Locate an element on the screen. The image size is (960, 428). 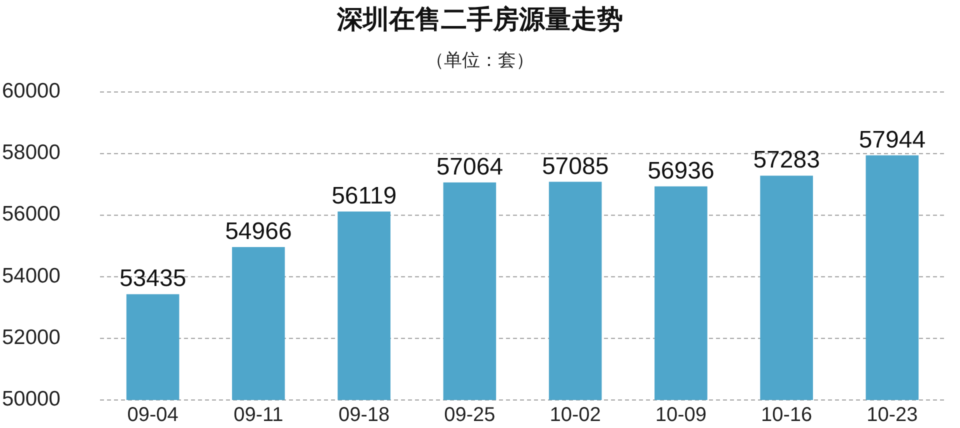
data-label: 54966 is located at coordinates (258, 232).